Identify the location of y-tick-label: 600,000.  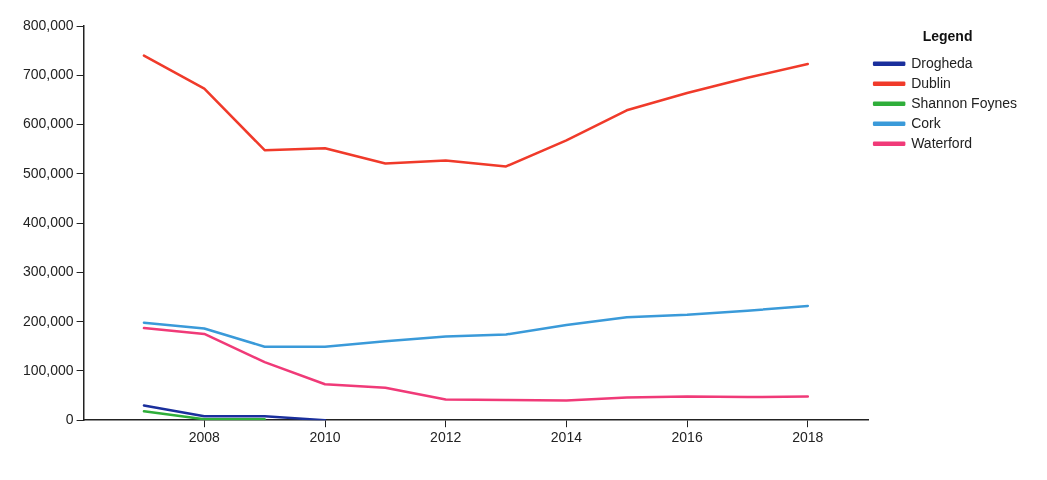
(48, 123).